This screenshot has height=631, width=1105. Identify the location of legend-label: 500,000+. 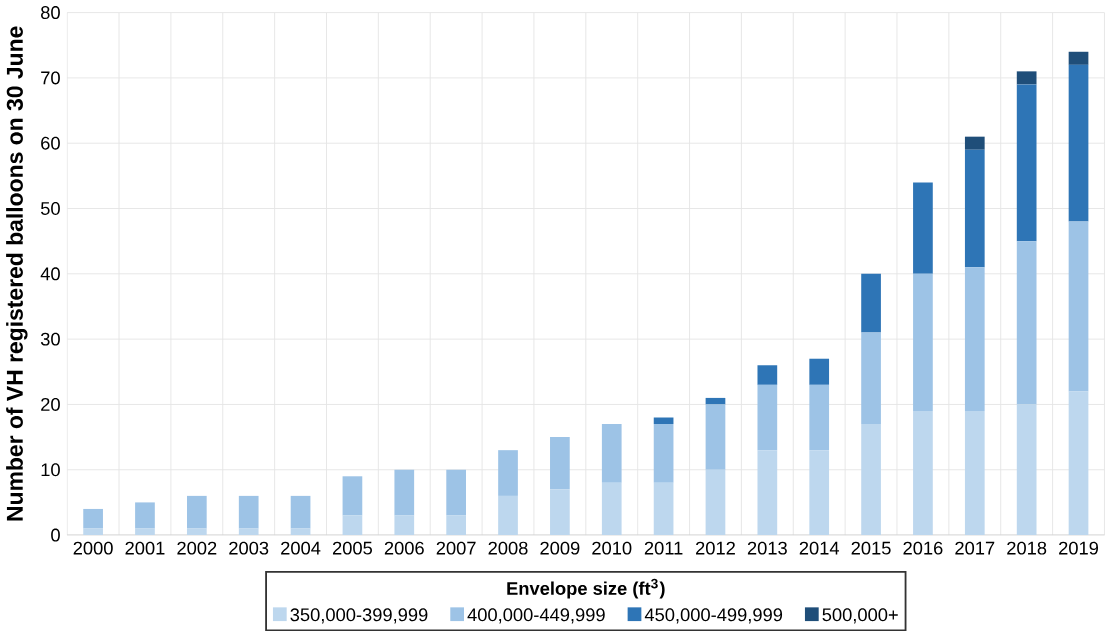
(860, 616).